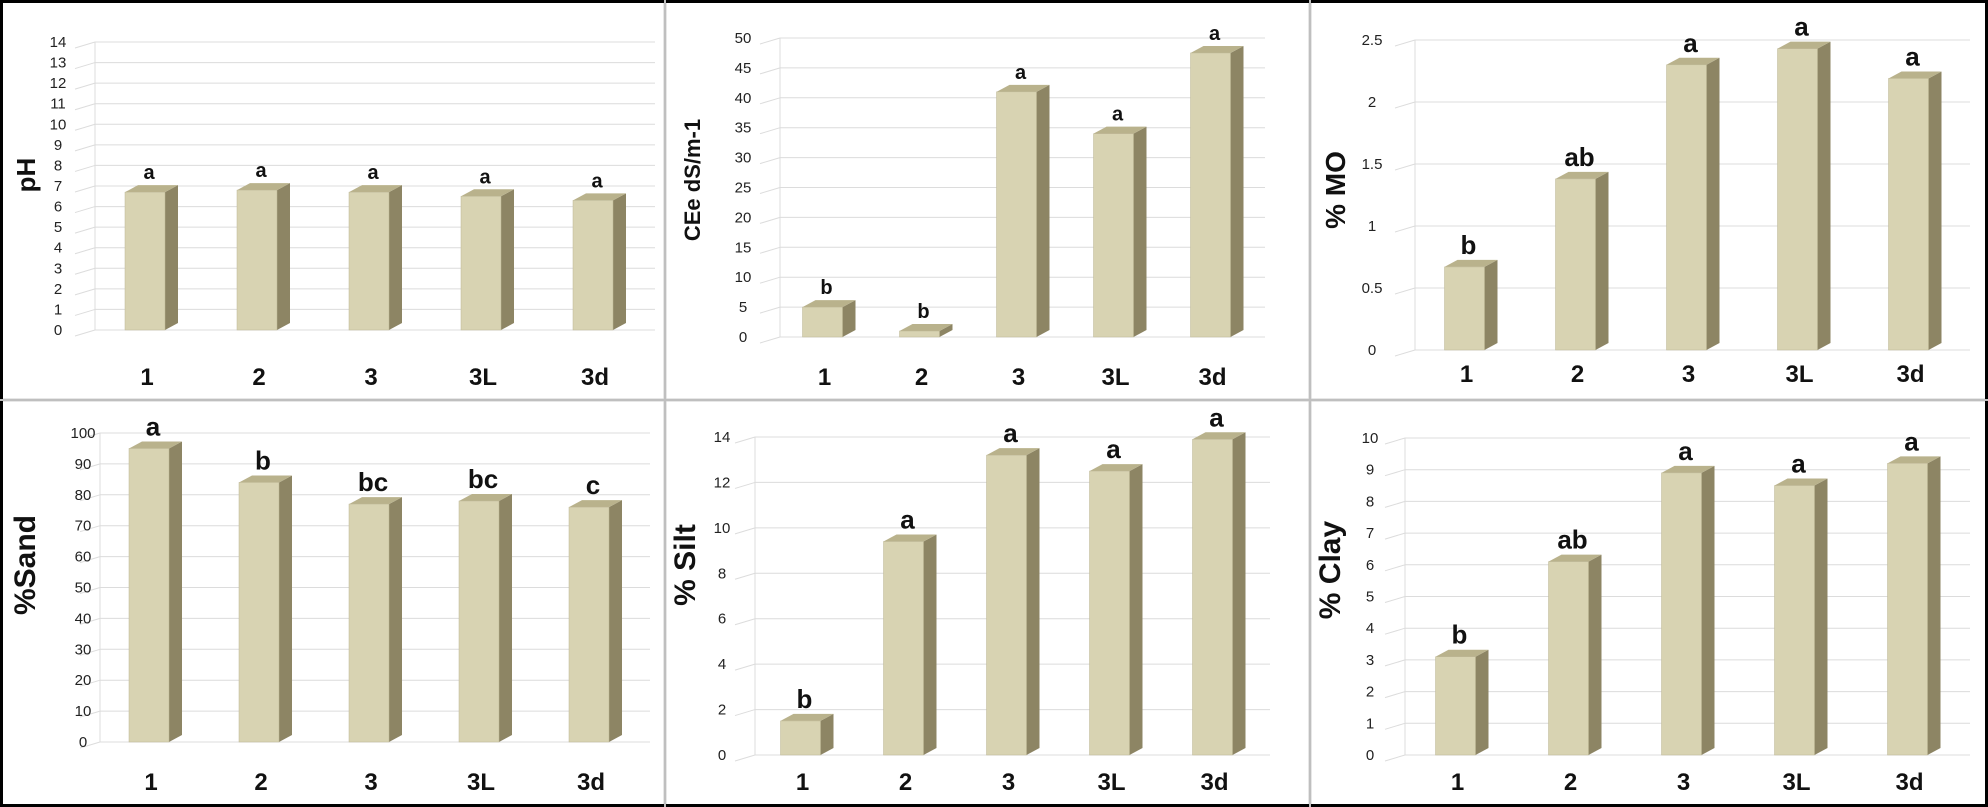  What do you see at coordinates (743, 307) in the screenshot?
I see `y-tick-label: 5` at bounding box center [743, 307].